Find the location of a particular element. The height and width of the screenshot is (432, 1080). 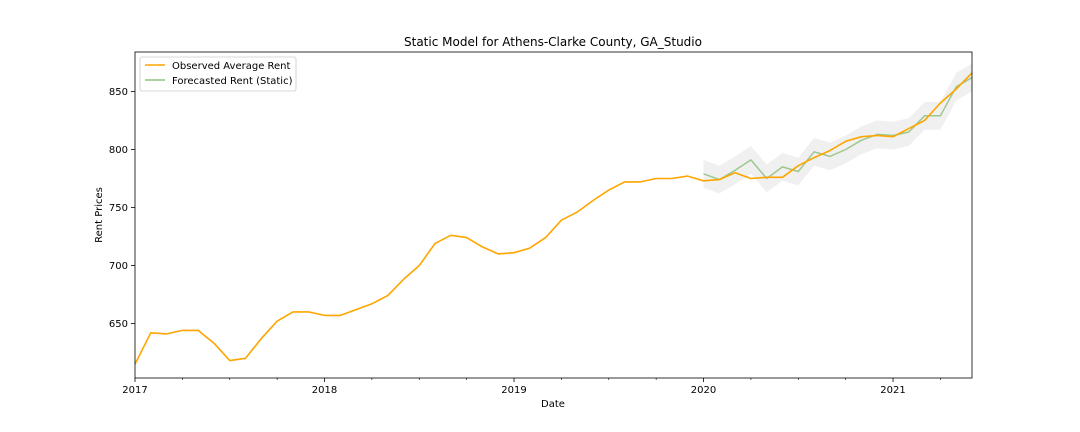

y-tick-label: 750 is located at coordinates (118, 208).